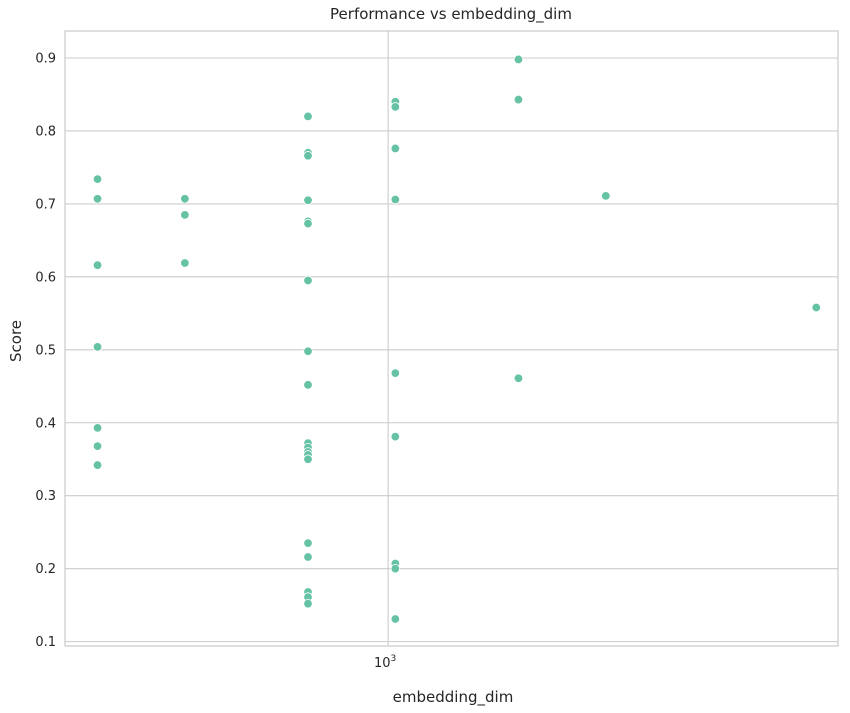 The image size is (850, 713). Describe the element at coordinates (45, 277) in the screenshot. I see `y-tick-label: 0.6` at that location.